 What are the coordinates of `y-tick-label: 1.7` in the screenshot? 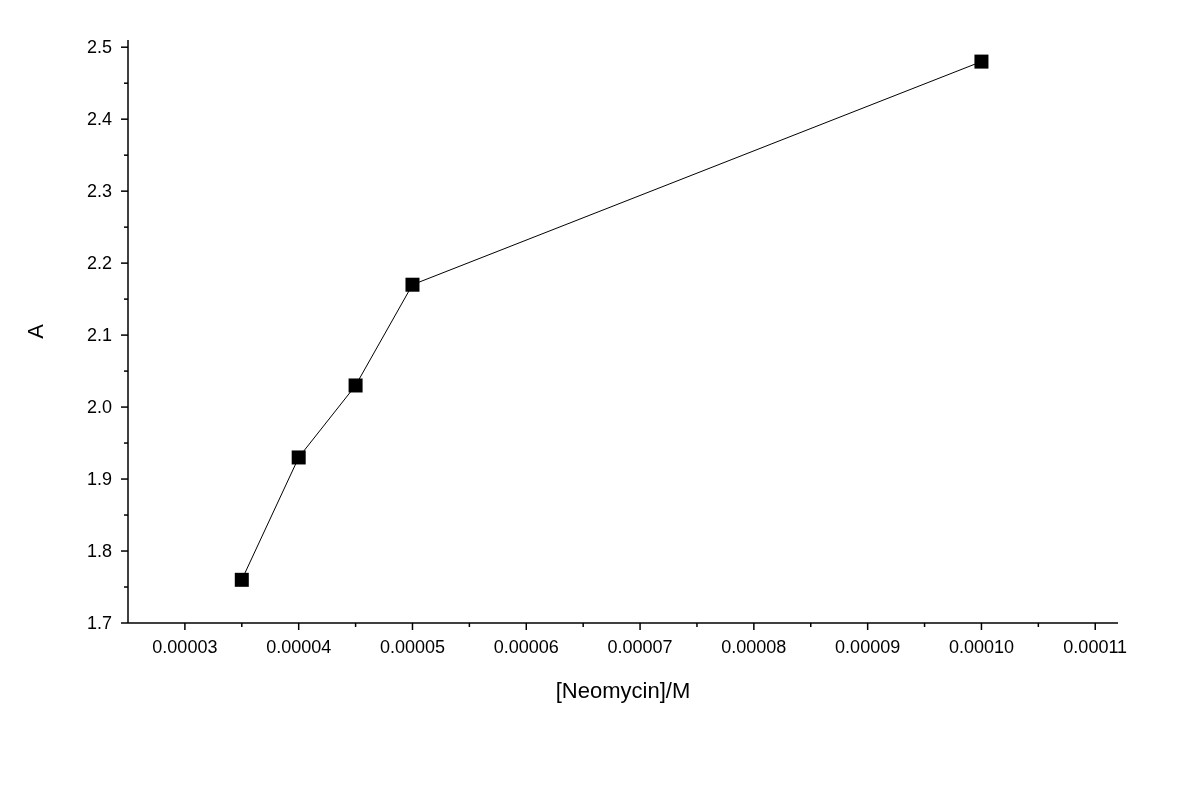 It's located at (99, 623).